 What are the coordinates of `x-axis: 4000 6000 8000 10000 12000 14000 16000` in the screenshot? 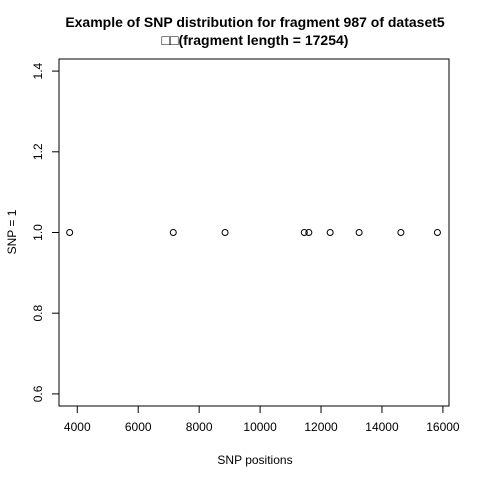 It's located at (262, 419).